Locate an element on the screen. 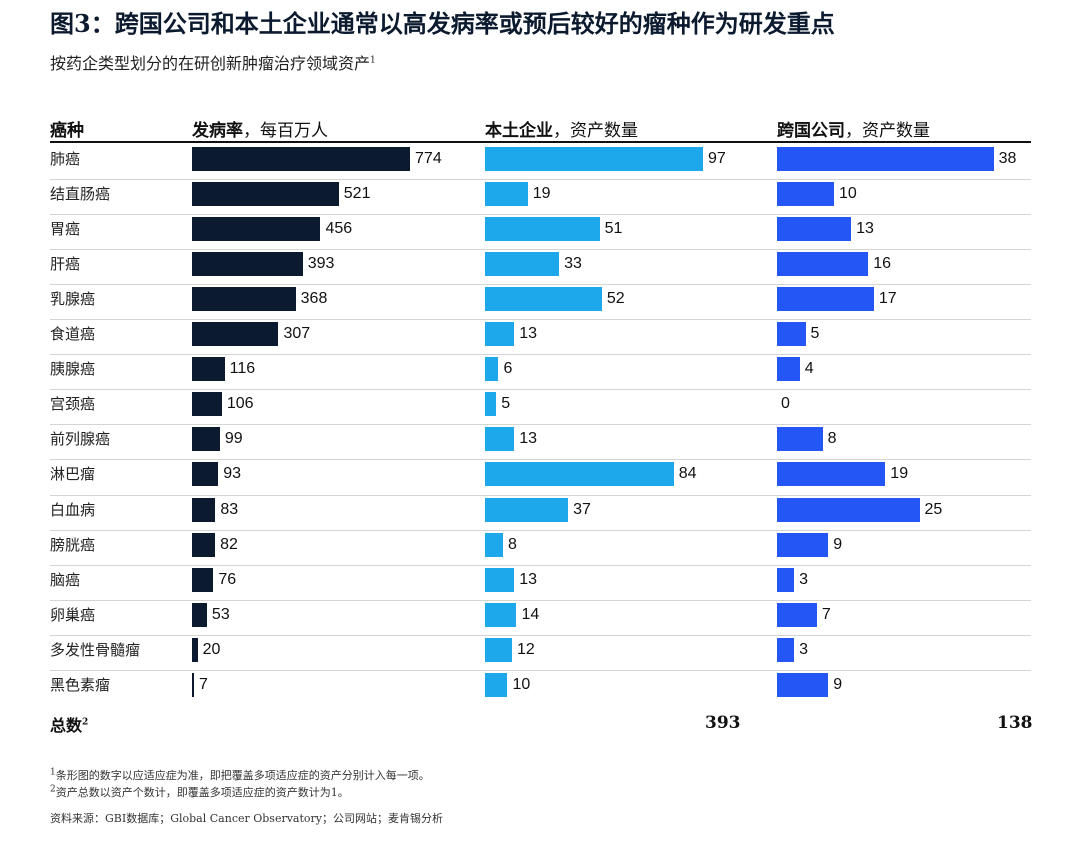  category-label: 结直肠癌 is located at coordinates (80, 194).